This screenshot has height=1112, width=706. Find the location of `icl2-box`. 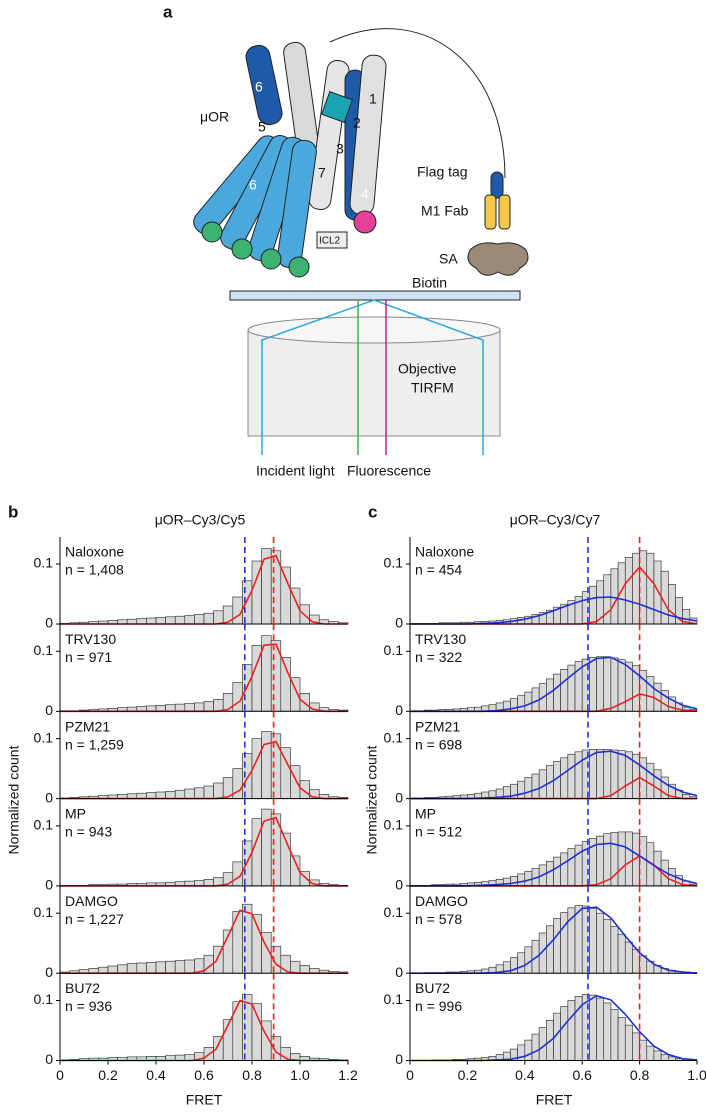

icl2-box is located at coordinates (332, 240).